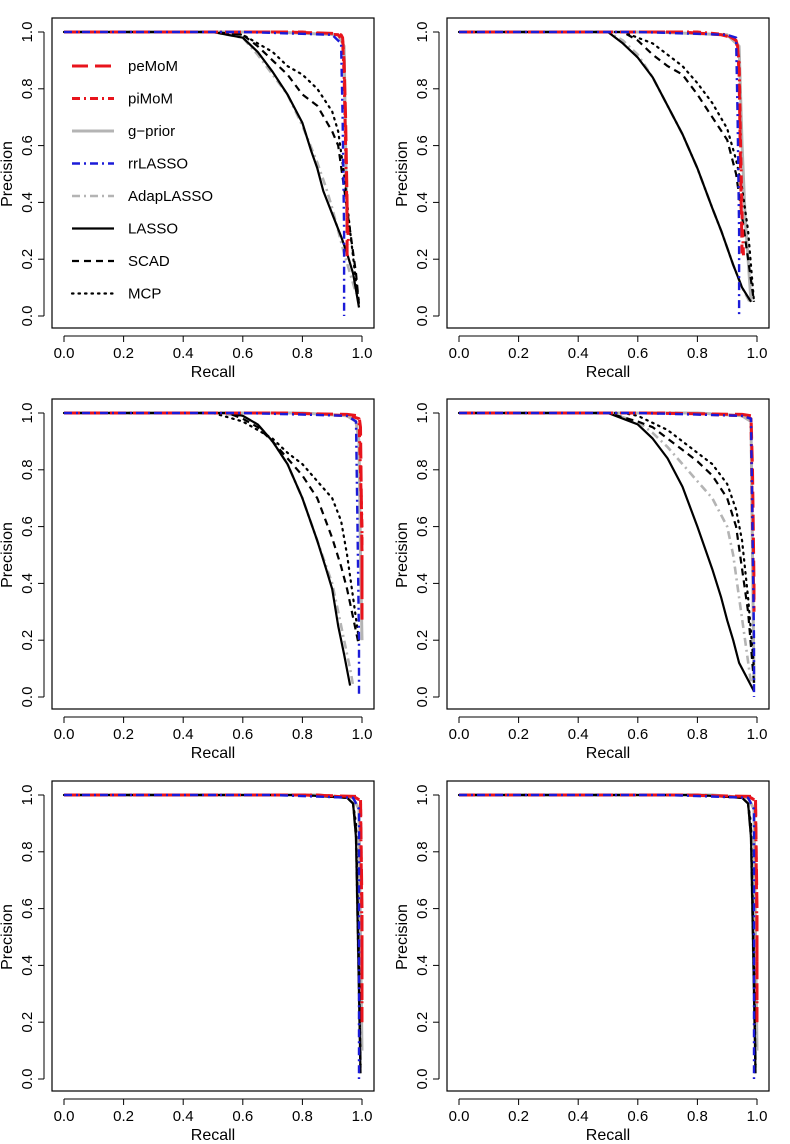  Describe the element at coordinates (150, 99) in the screenshot. I see `legend-label-pimom: piMoM` at that location.